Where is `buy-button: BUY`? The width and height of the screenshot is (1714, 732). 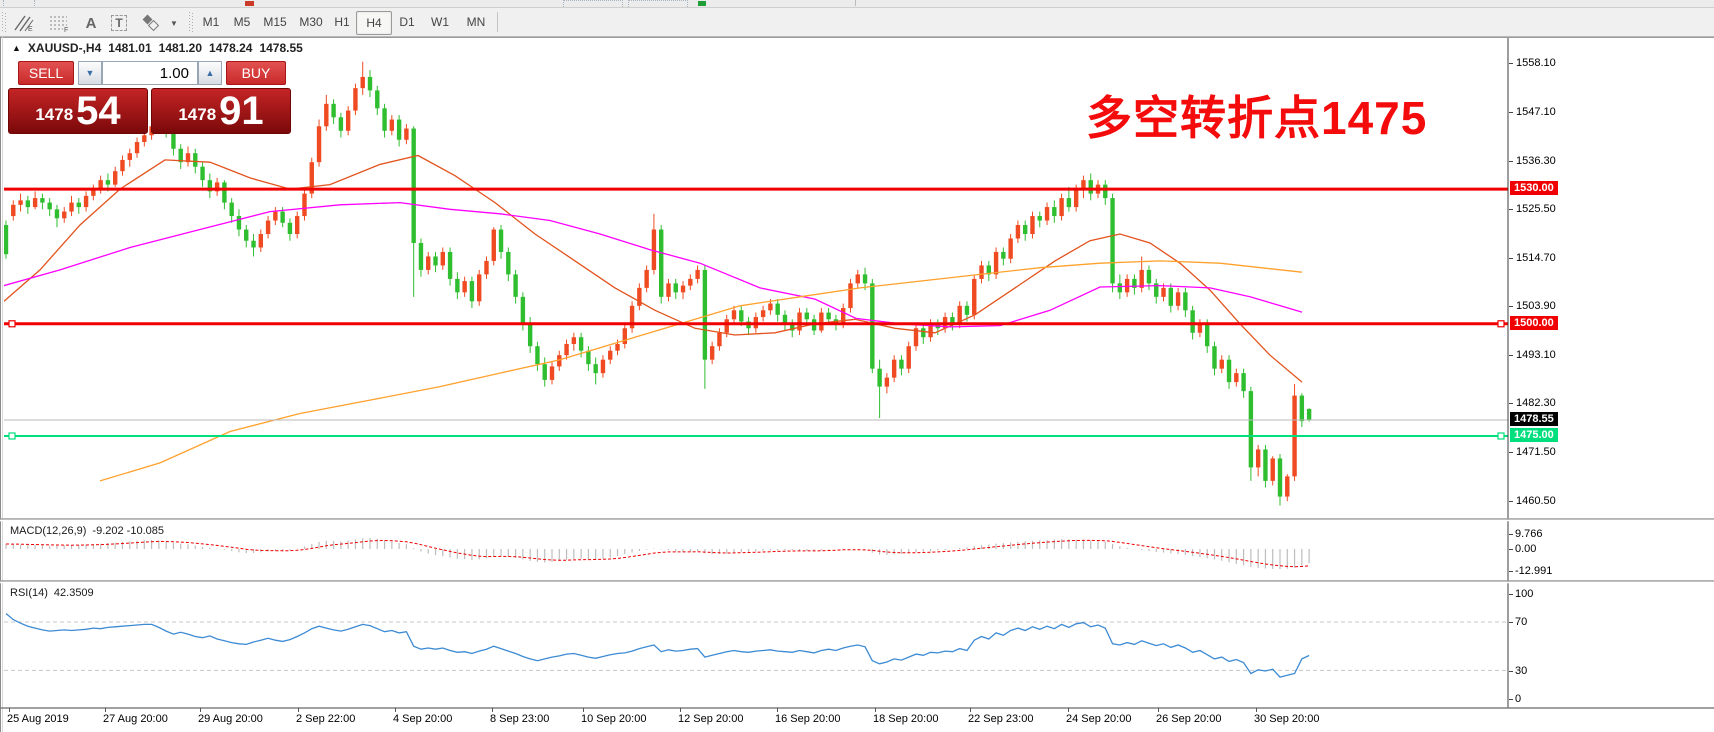 buy-button: BUY is located at coordinates (256, 73).